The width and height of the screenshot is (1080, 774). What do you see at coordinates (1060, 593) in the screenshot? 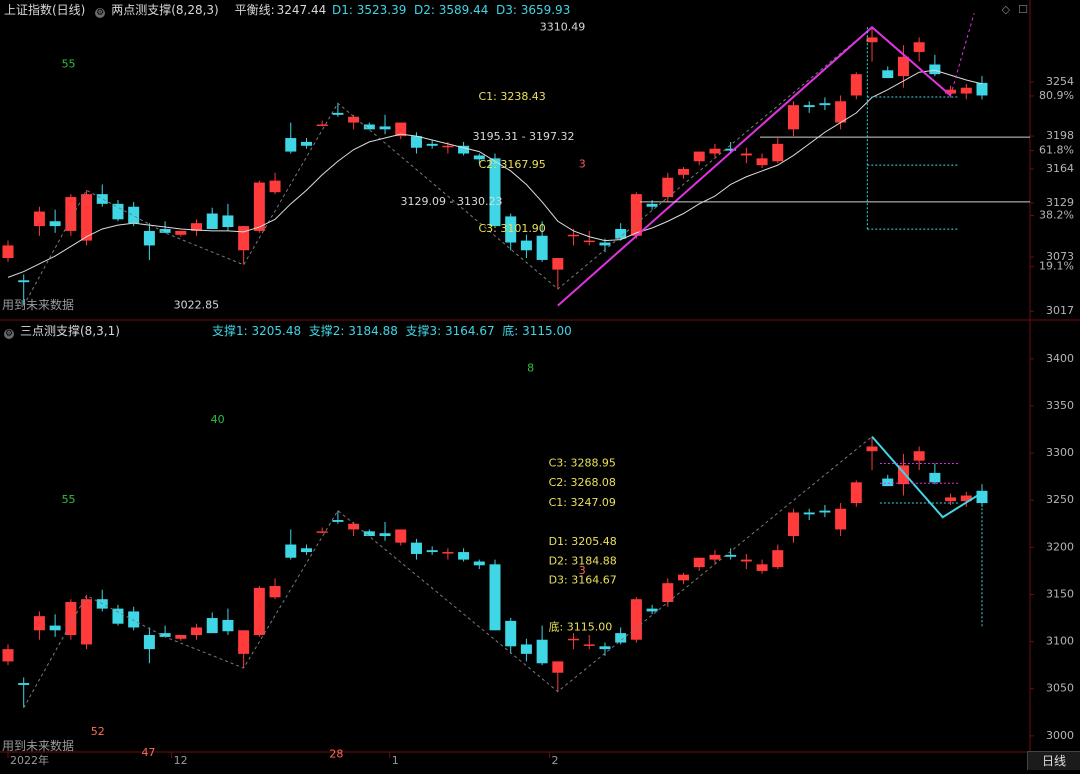
I see `y-tick-label: 3150` at bounding box center [1060, 593].